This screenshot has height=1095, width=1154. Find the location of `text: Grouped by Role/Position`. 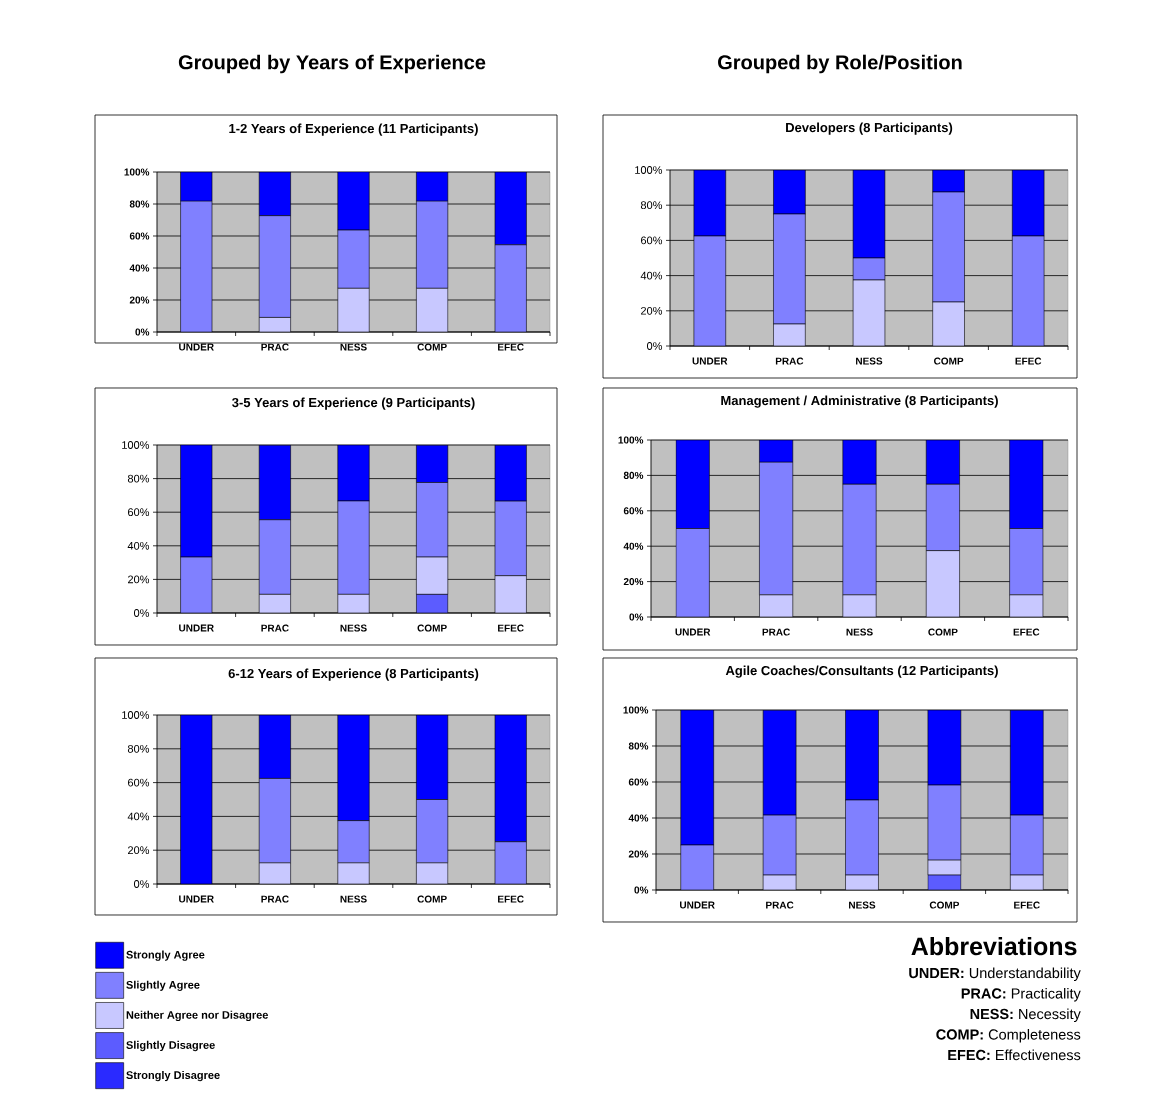

text: Grouped by Role/Position is located at coordinates (840, 64).